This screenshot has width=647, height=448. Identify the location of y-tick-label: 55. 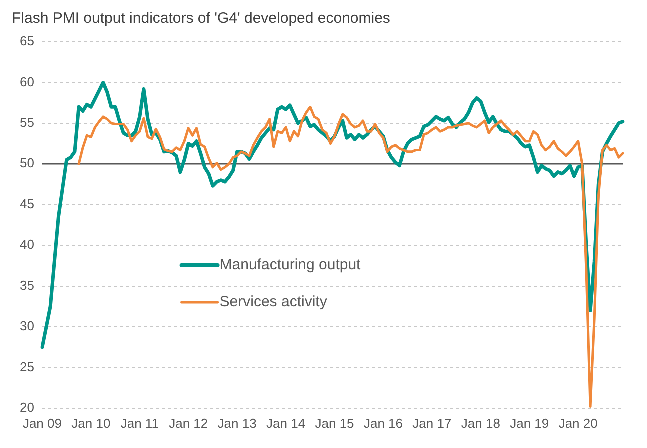
(27, 122).